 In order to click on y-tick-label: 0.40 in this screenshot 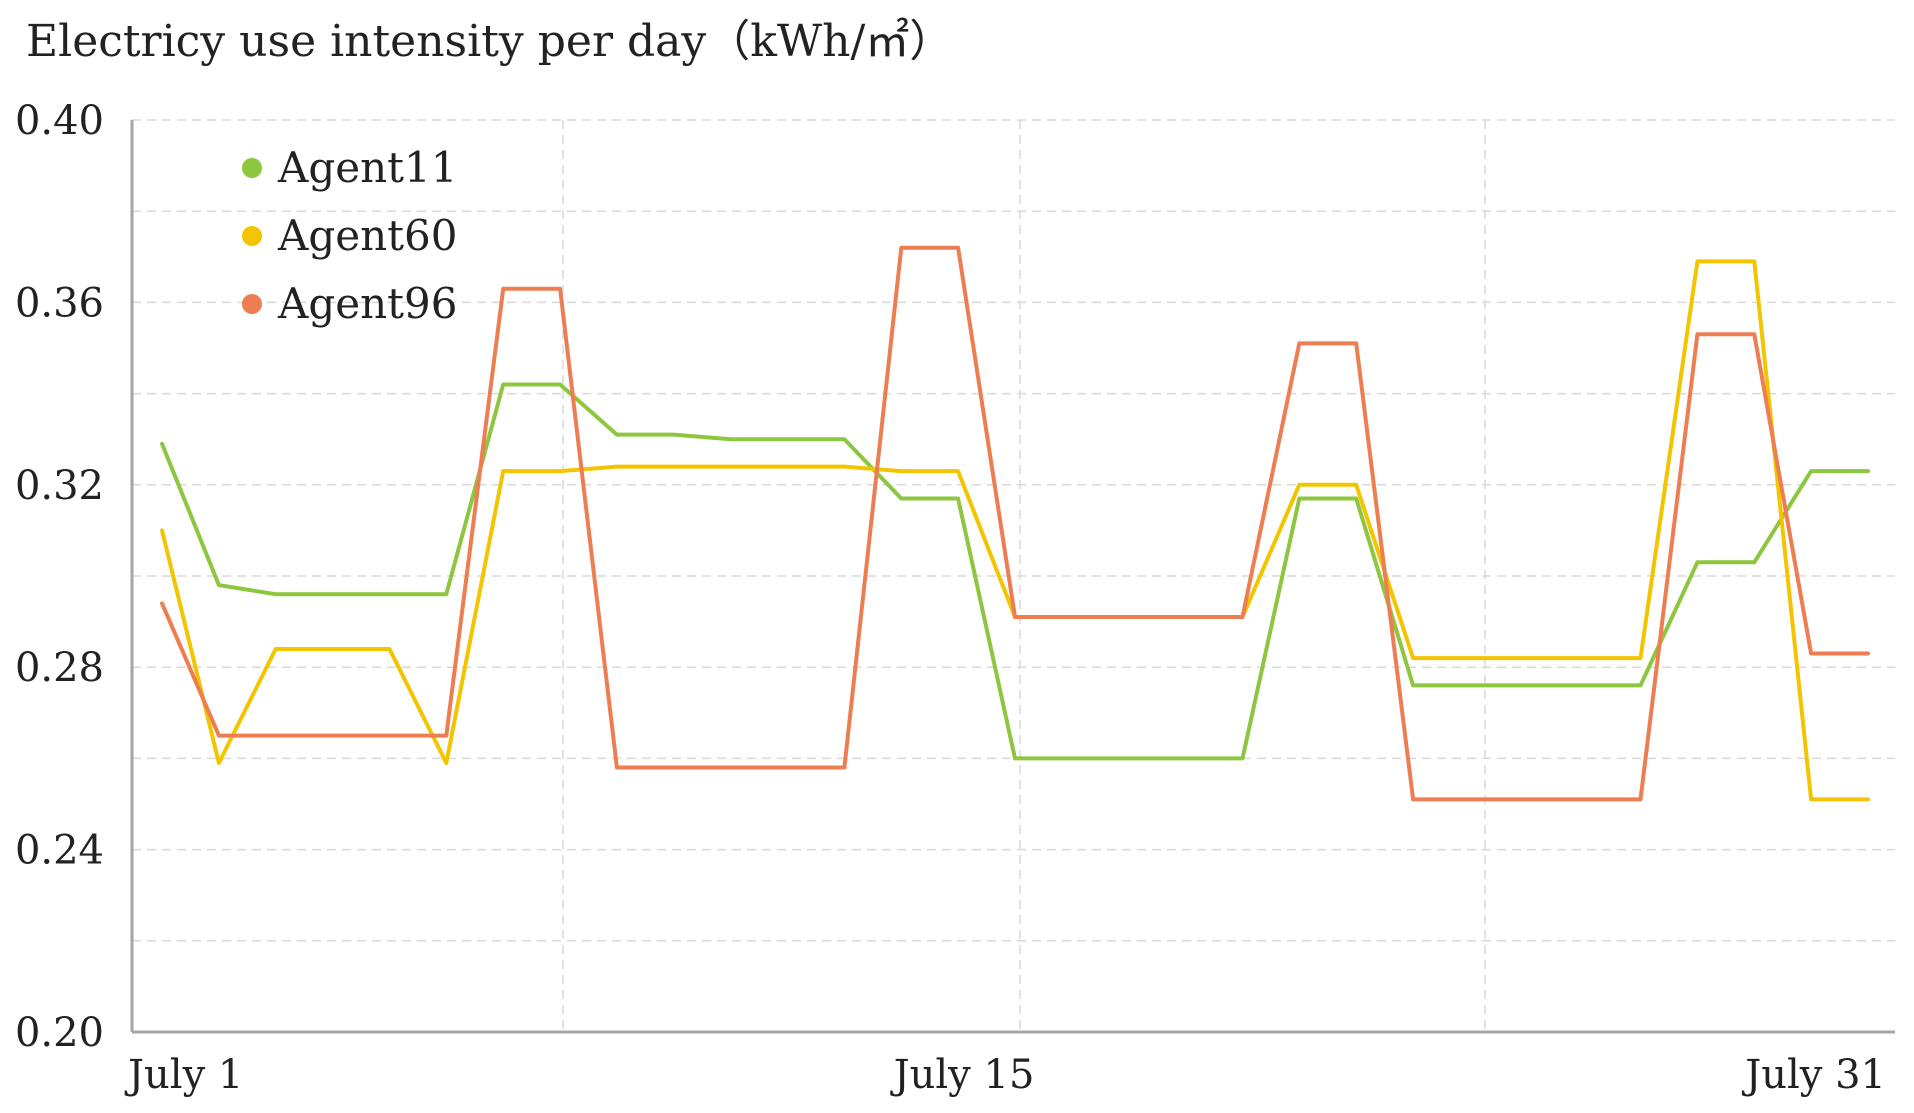, I will do `click(59, 121)`.